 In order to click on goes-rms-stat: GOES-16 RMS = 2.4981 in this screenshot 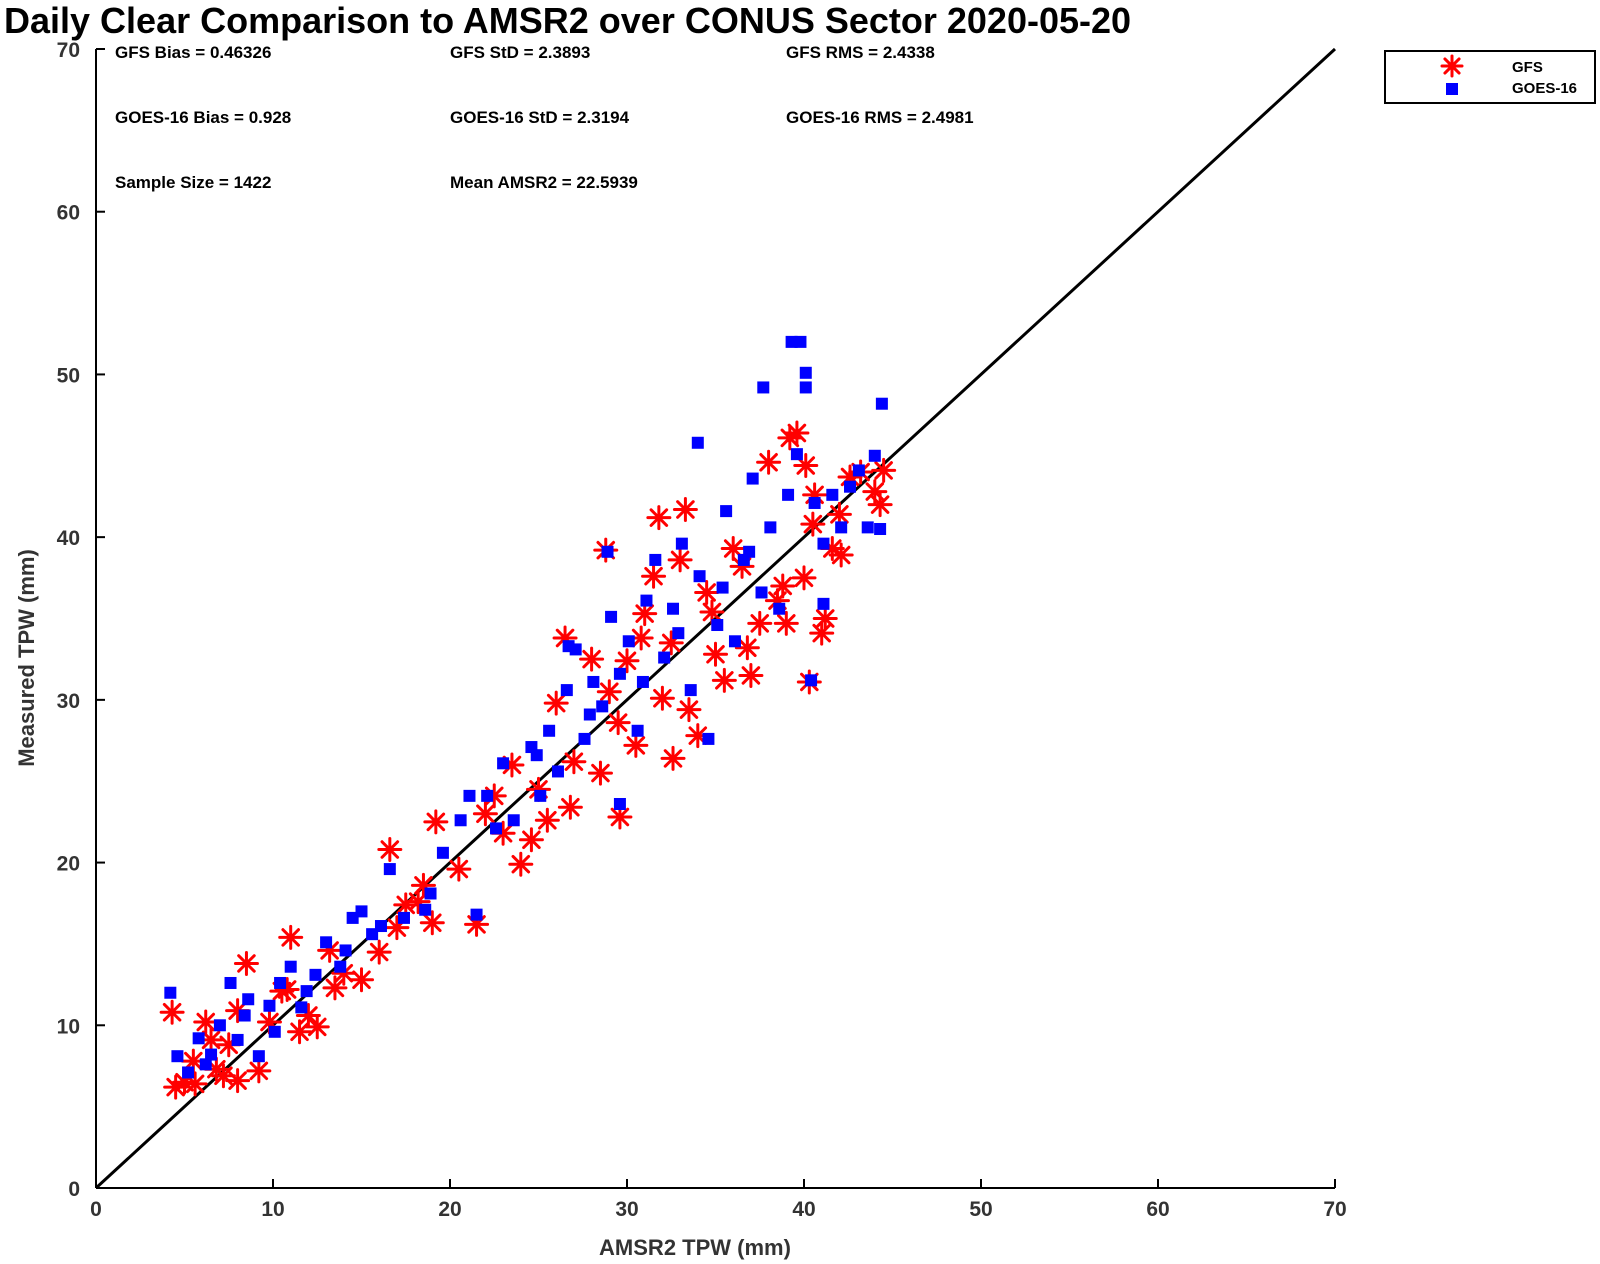, I will do `click(880, 117)`.